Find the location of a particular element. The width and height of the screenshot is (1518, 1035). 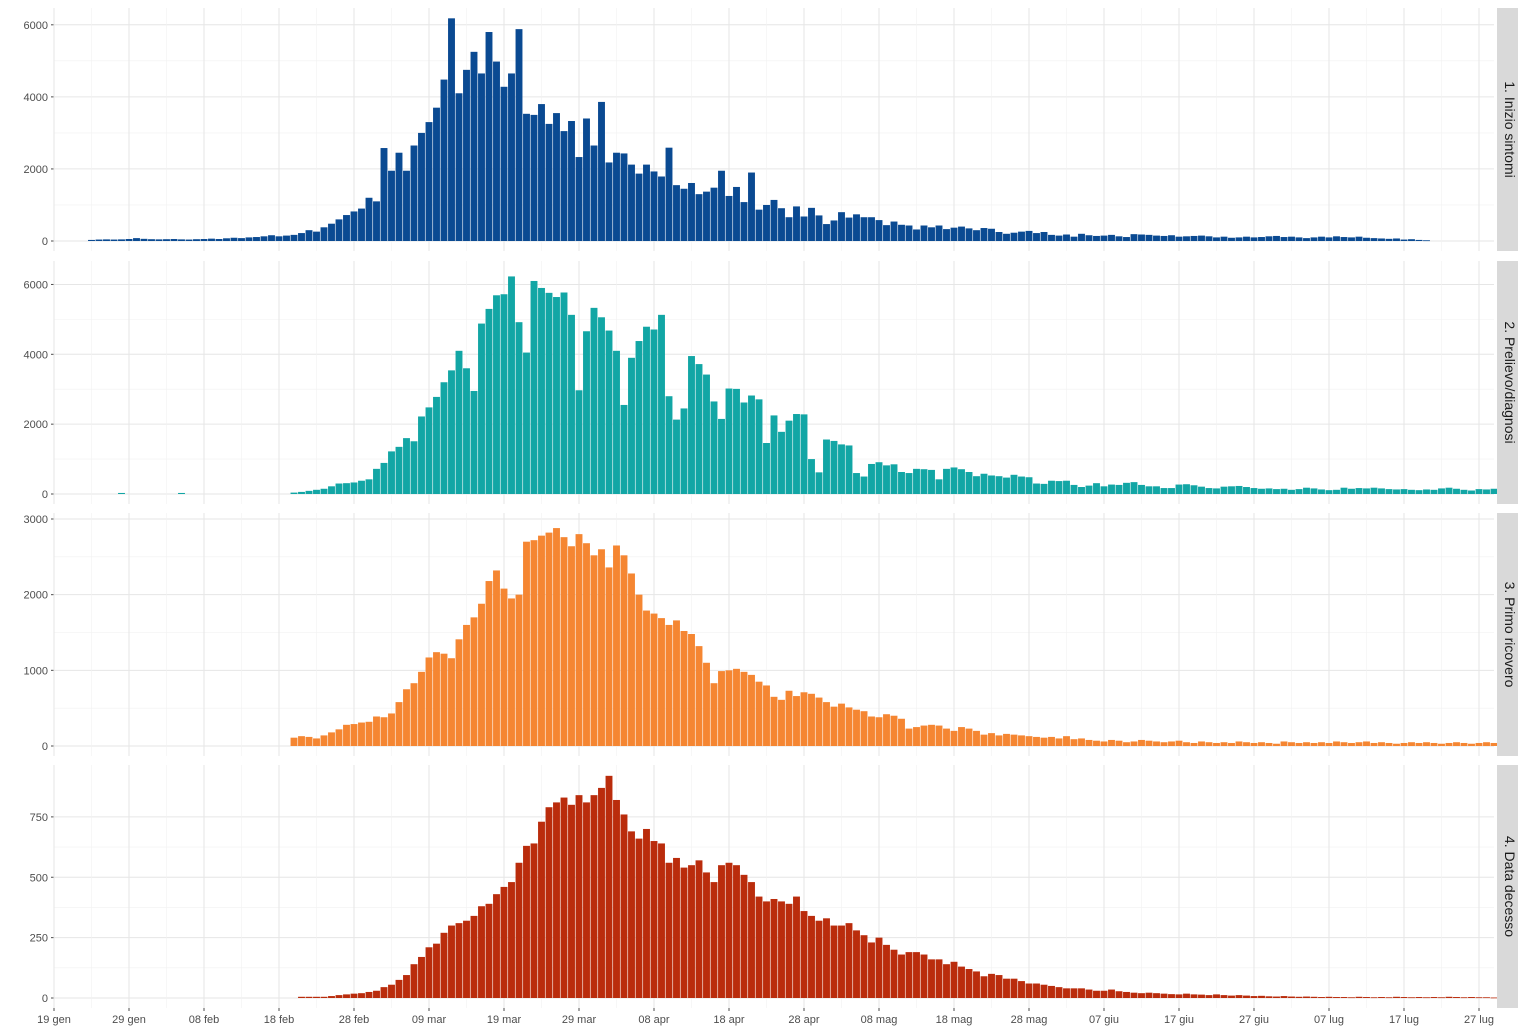

y-tick-label: 0 is located at coordinates (45, 242).